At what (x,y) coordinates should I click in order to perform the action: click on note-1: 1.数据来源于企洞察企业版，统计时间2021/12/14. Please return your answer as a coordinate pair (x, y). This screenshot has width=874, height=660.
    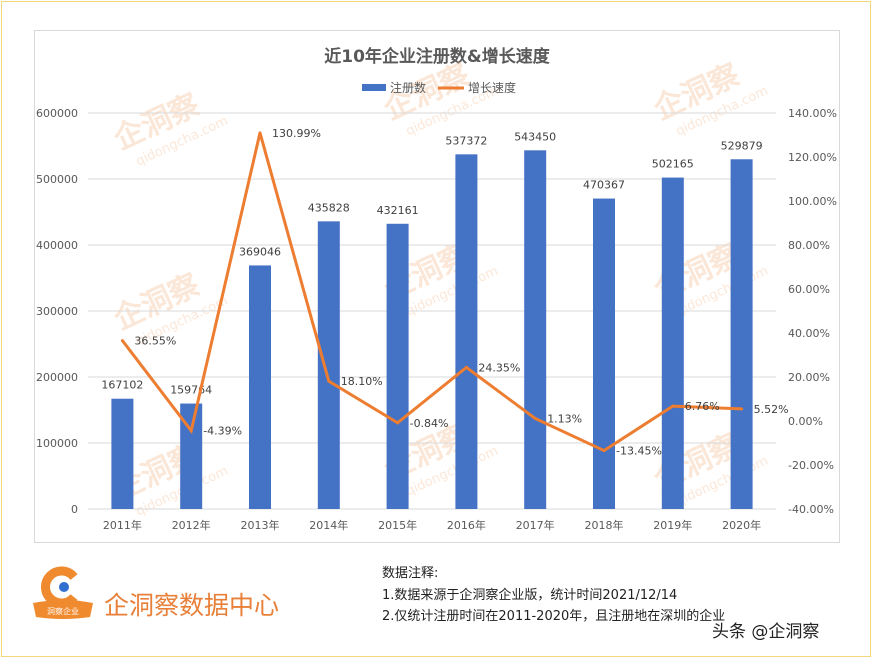
    Looking at the image, I should click on (530, 595).